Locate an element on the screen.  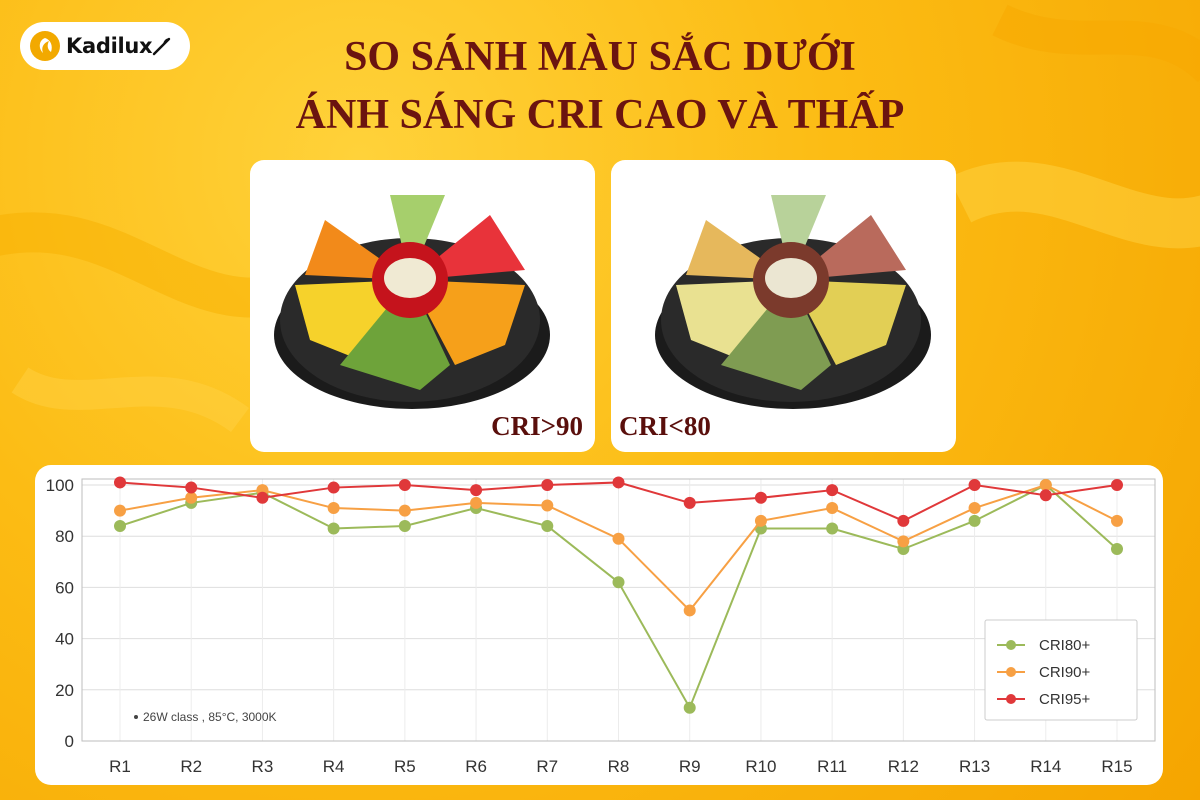
x-tick-label: R8 is located at coordinates (619, 766).